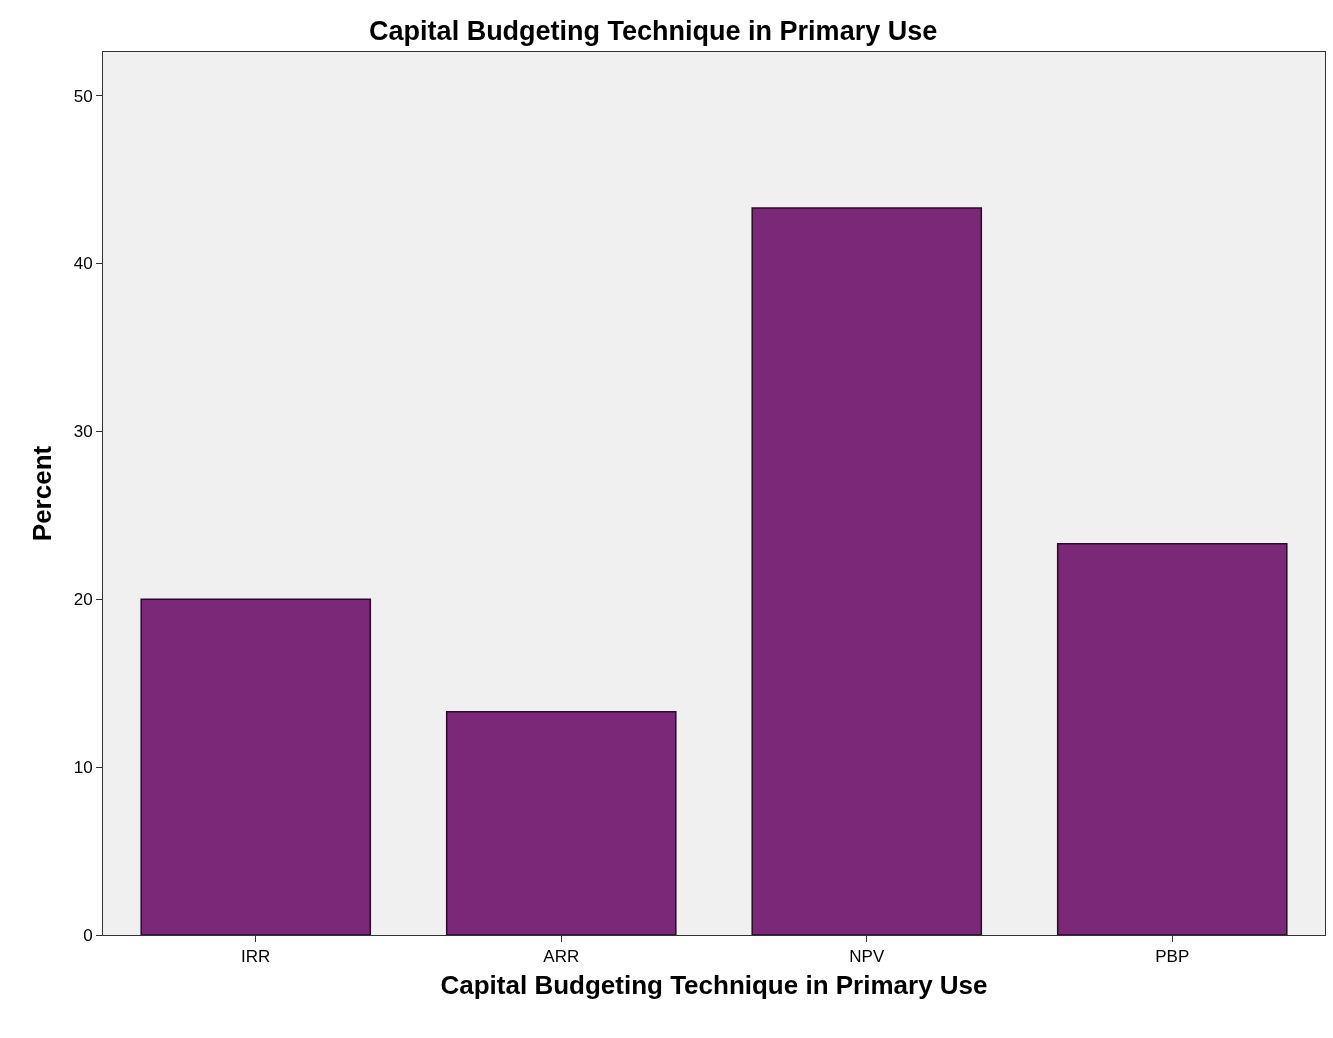 Image resolution: width=1333 pixels, height=1038 pixels. I want to click on y-tick-label: 30, so click(83, 432).